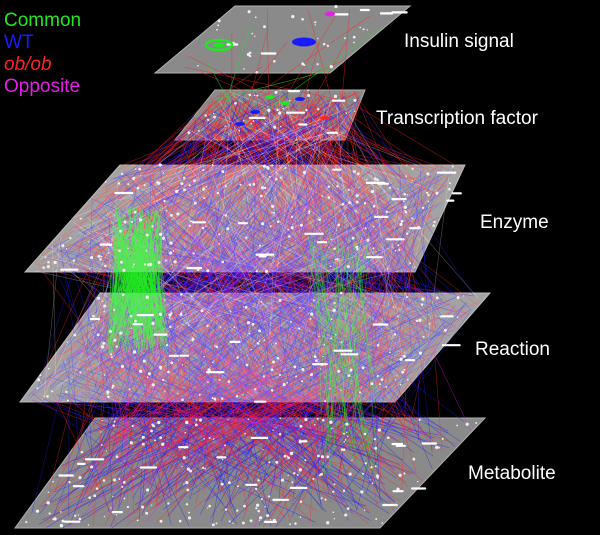 Image resolution: width=600 pixels, height=535 pixels. I want to click on edge-insulin-tf, so click(302, 69).